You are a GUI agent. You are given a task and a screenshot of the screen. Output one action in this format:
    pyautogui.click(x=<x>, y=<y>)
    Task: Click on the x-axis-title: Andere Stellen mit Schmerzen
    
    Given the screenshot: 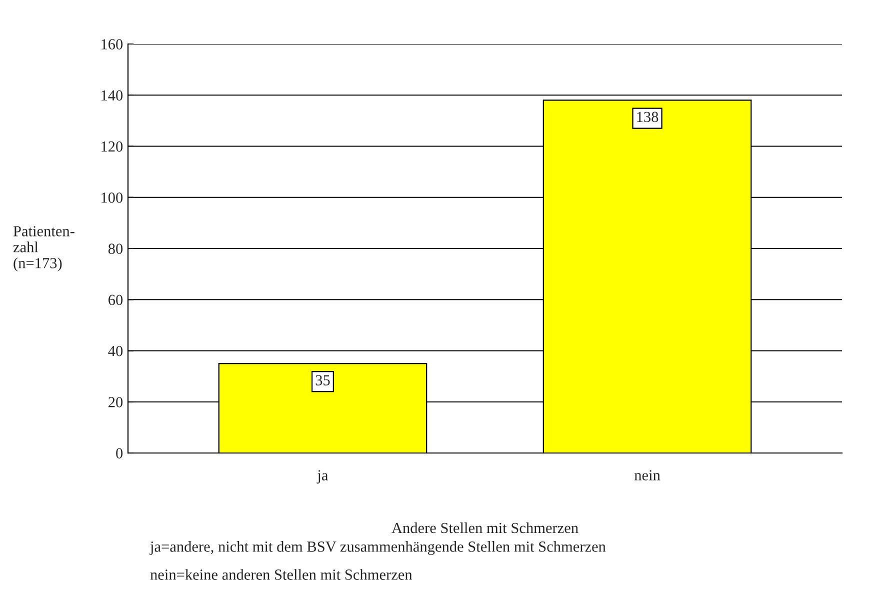 What is the action you would take?
    pyautogui.click(x=485, y=528)
    